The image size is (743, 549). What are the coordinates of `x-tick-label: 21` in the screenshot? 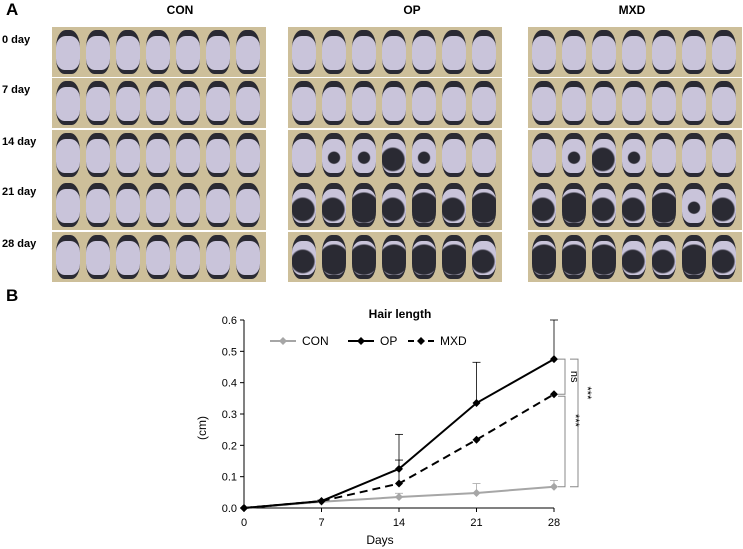 It's located at (476, 523).